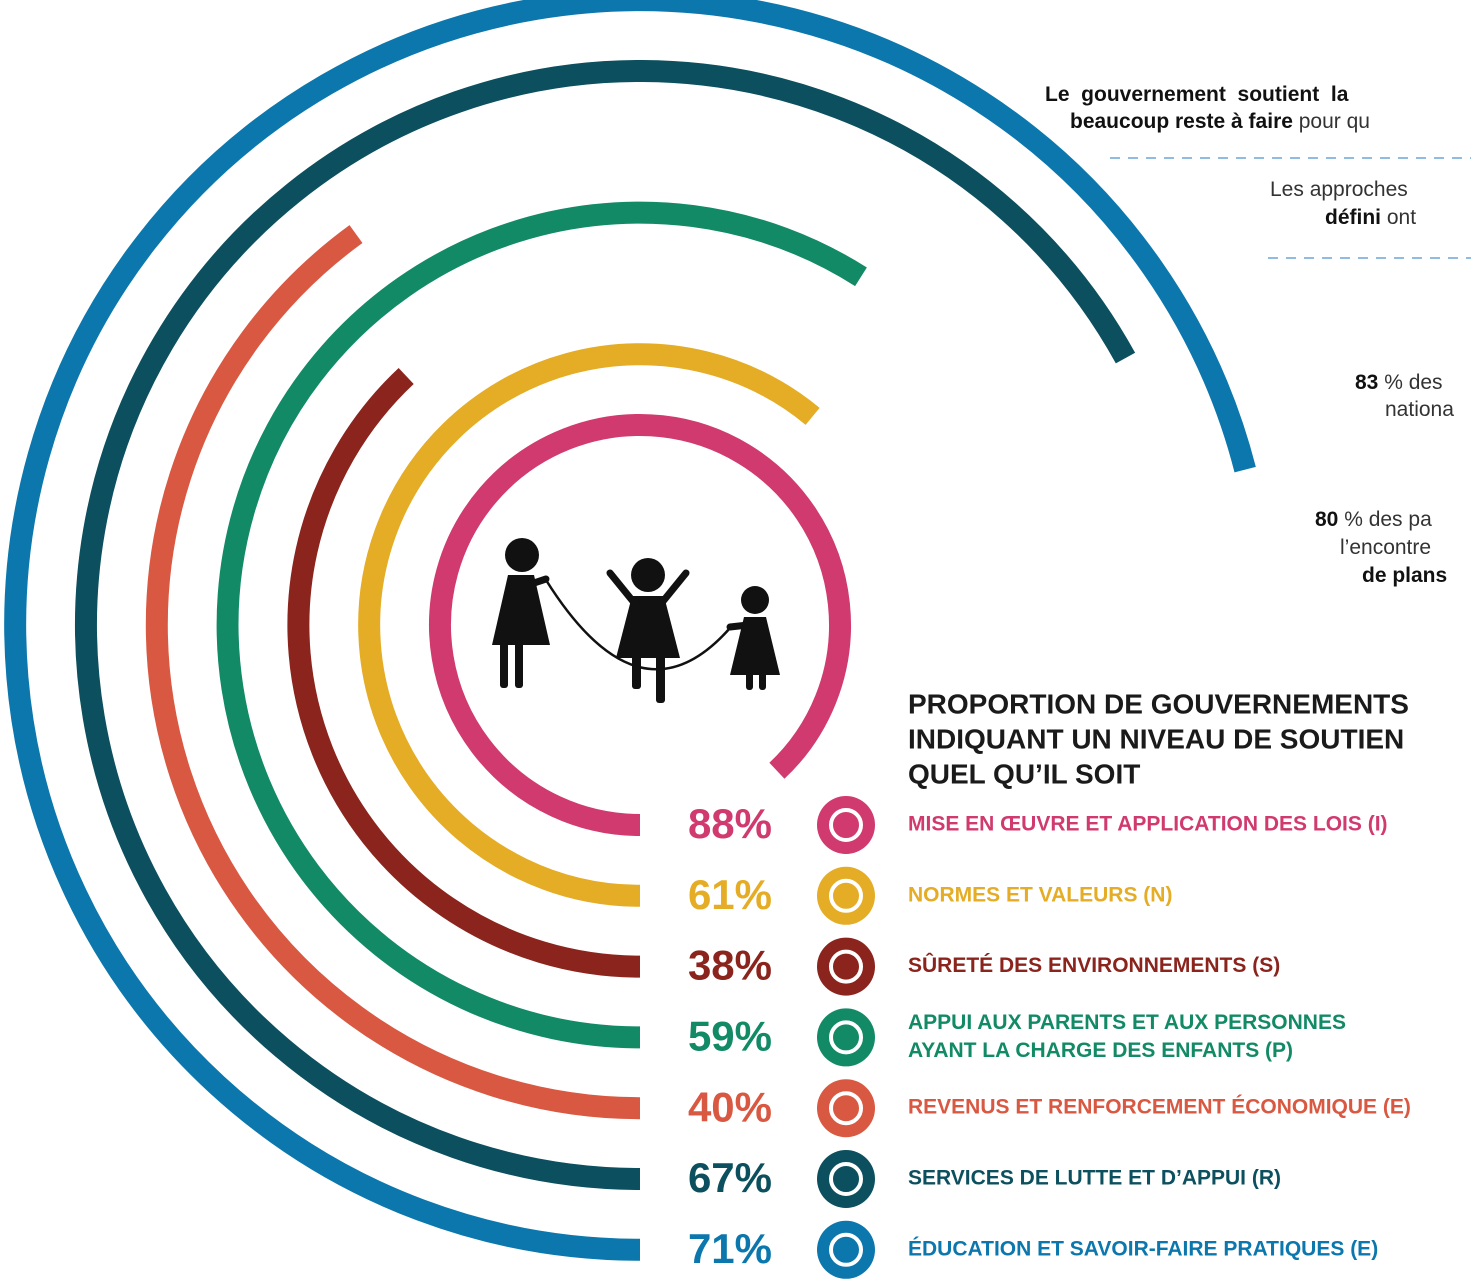 The image size is (1471, 1283). I want to click on category-label: APPUI AUX PARENTS ET AUX PERSONNES, so click(1127, 1022).